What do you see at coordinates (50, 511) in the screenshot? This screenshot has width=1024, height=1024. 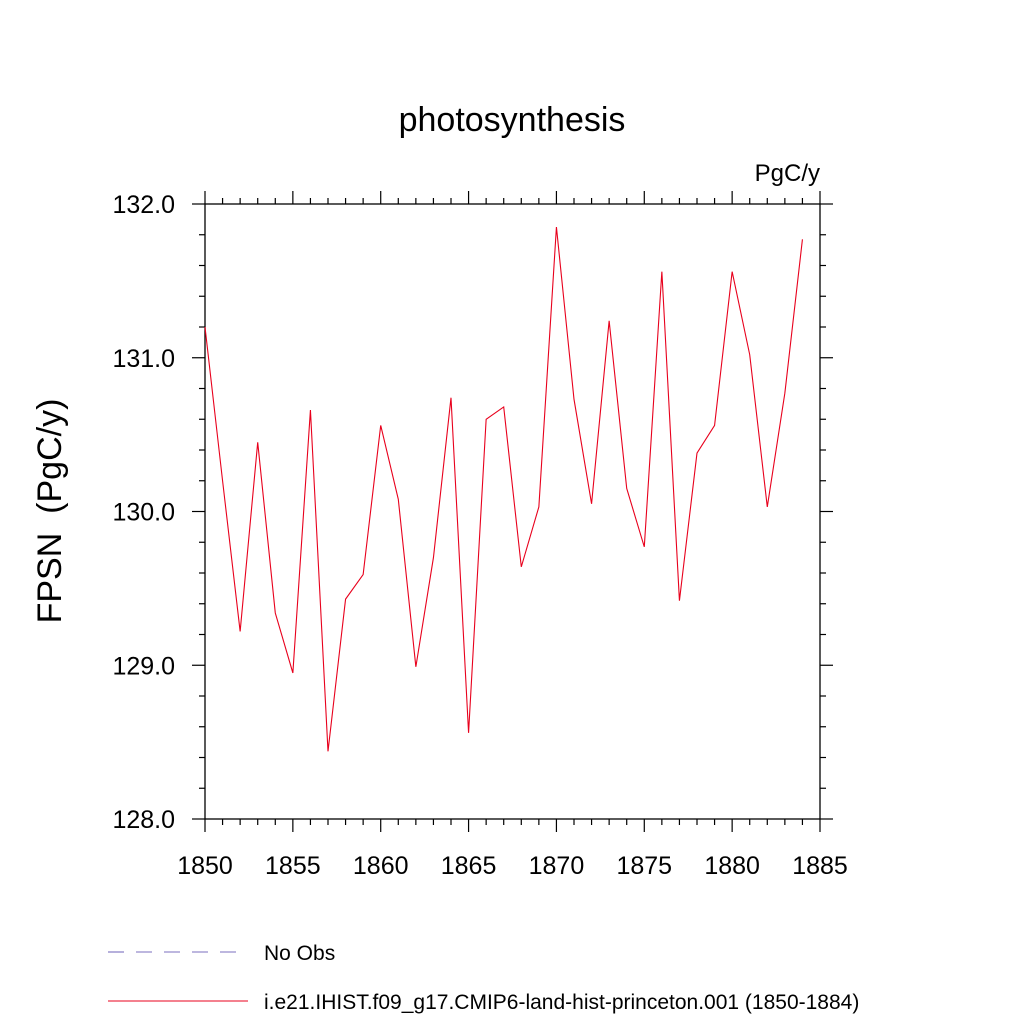 I see `y-axis-label: FPSN (PgC/y)` at bounding box center [50, 511].